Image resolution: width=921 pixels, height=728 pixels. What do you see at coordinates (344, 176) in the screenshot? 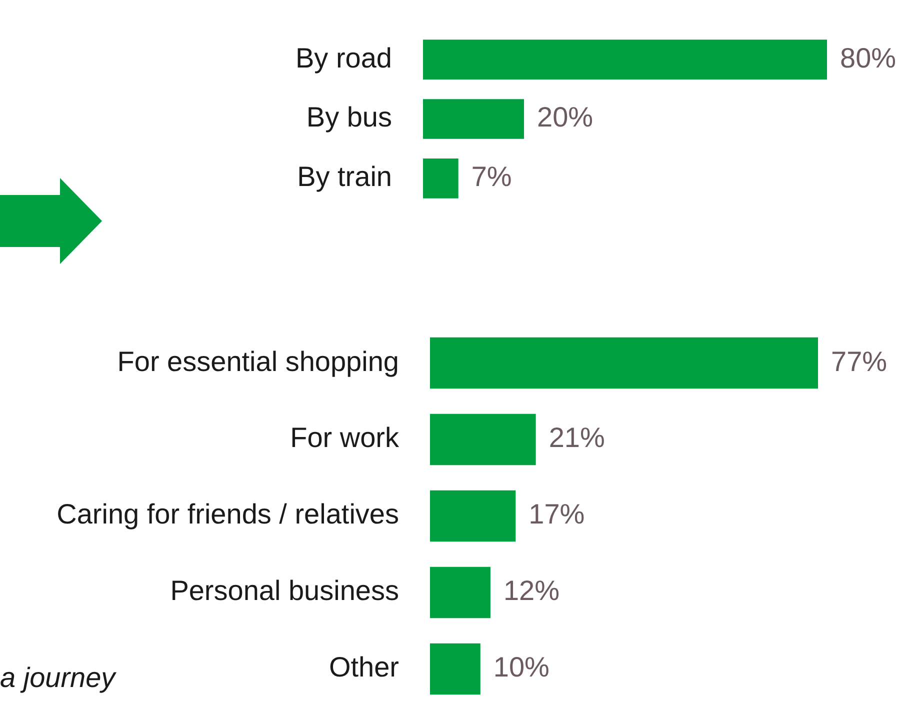
I see `y-tick-label: By train` at bounding box center [344, 176].